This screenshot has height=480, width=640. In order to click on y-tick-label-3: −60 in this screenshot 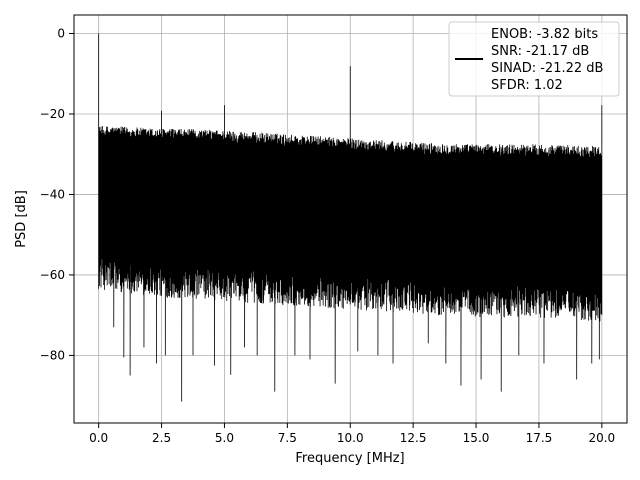, I will do `click(52, 275)`.